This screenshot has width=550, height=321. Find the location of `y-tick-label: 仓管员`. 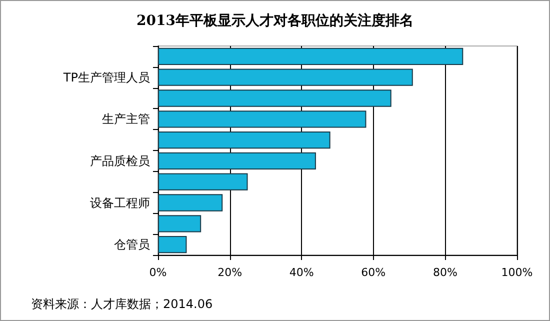

y-tick-label: 仓管员 is located at coordinates (132, 245).